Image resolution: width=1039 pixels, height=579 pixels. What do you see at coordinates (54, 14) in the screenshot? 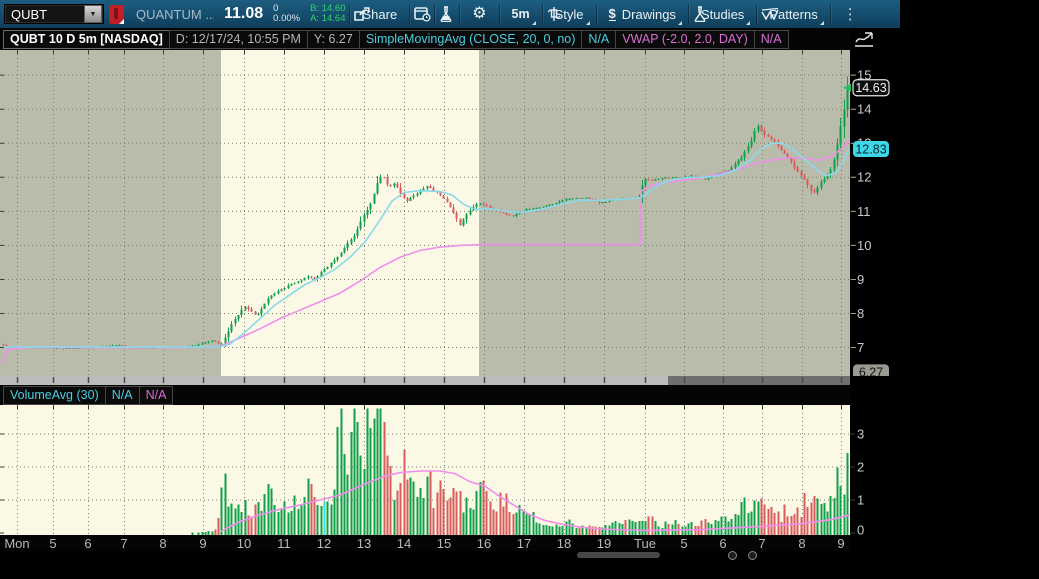
I see `symbol-combo: QUBT ▼` at bounding box center [54, 14].